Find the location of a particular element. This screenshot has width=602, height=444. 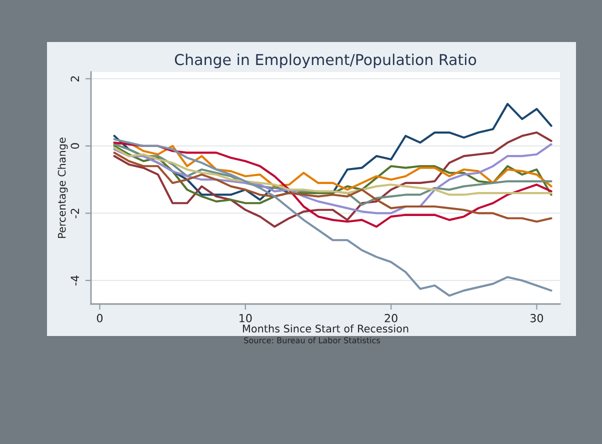

x-tick-label: 0 is located at coordinates (99, 318).